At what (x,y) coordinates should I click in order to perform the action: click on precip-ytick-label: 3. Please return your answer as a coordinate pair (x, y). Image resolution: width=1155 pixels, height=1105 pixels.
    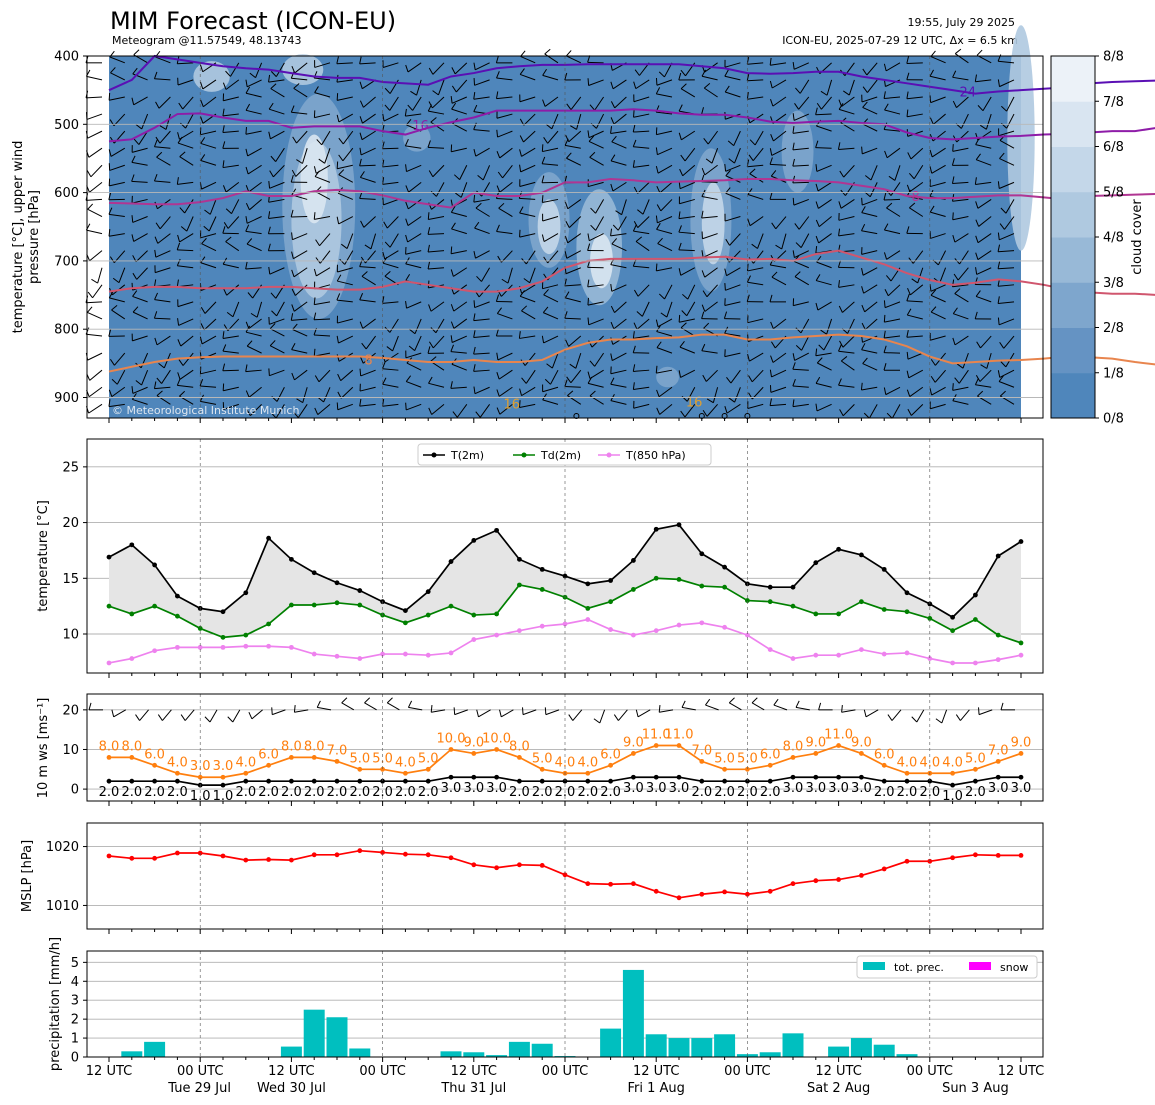
    Looking at the image, I should click on (75, 1001).